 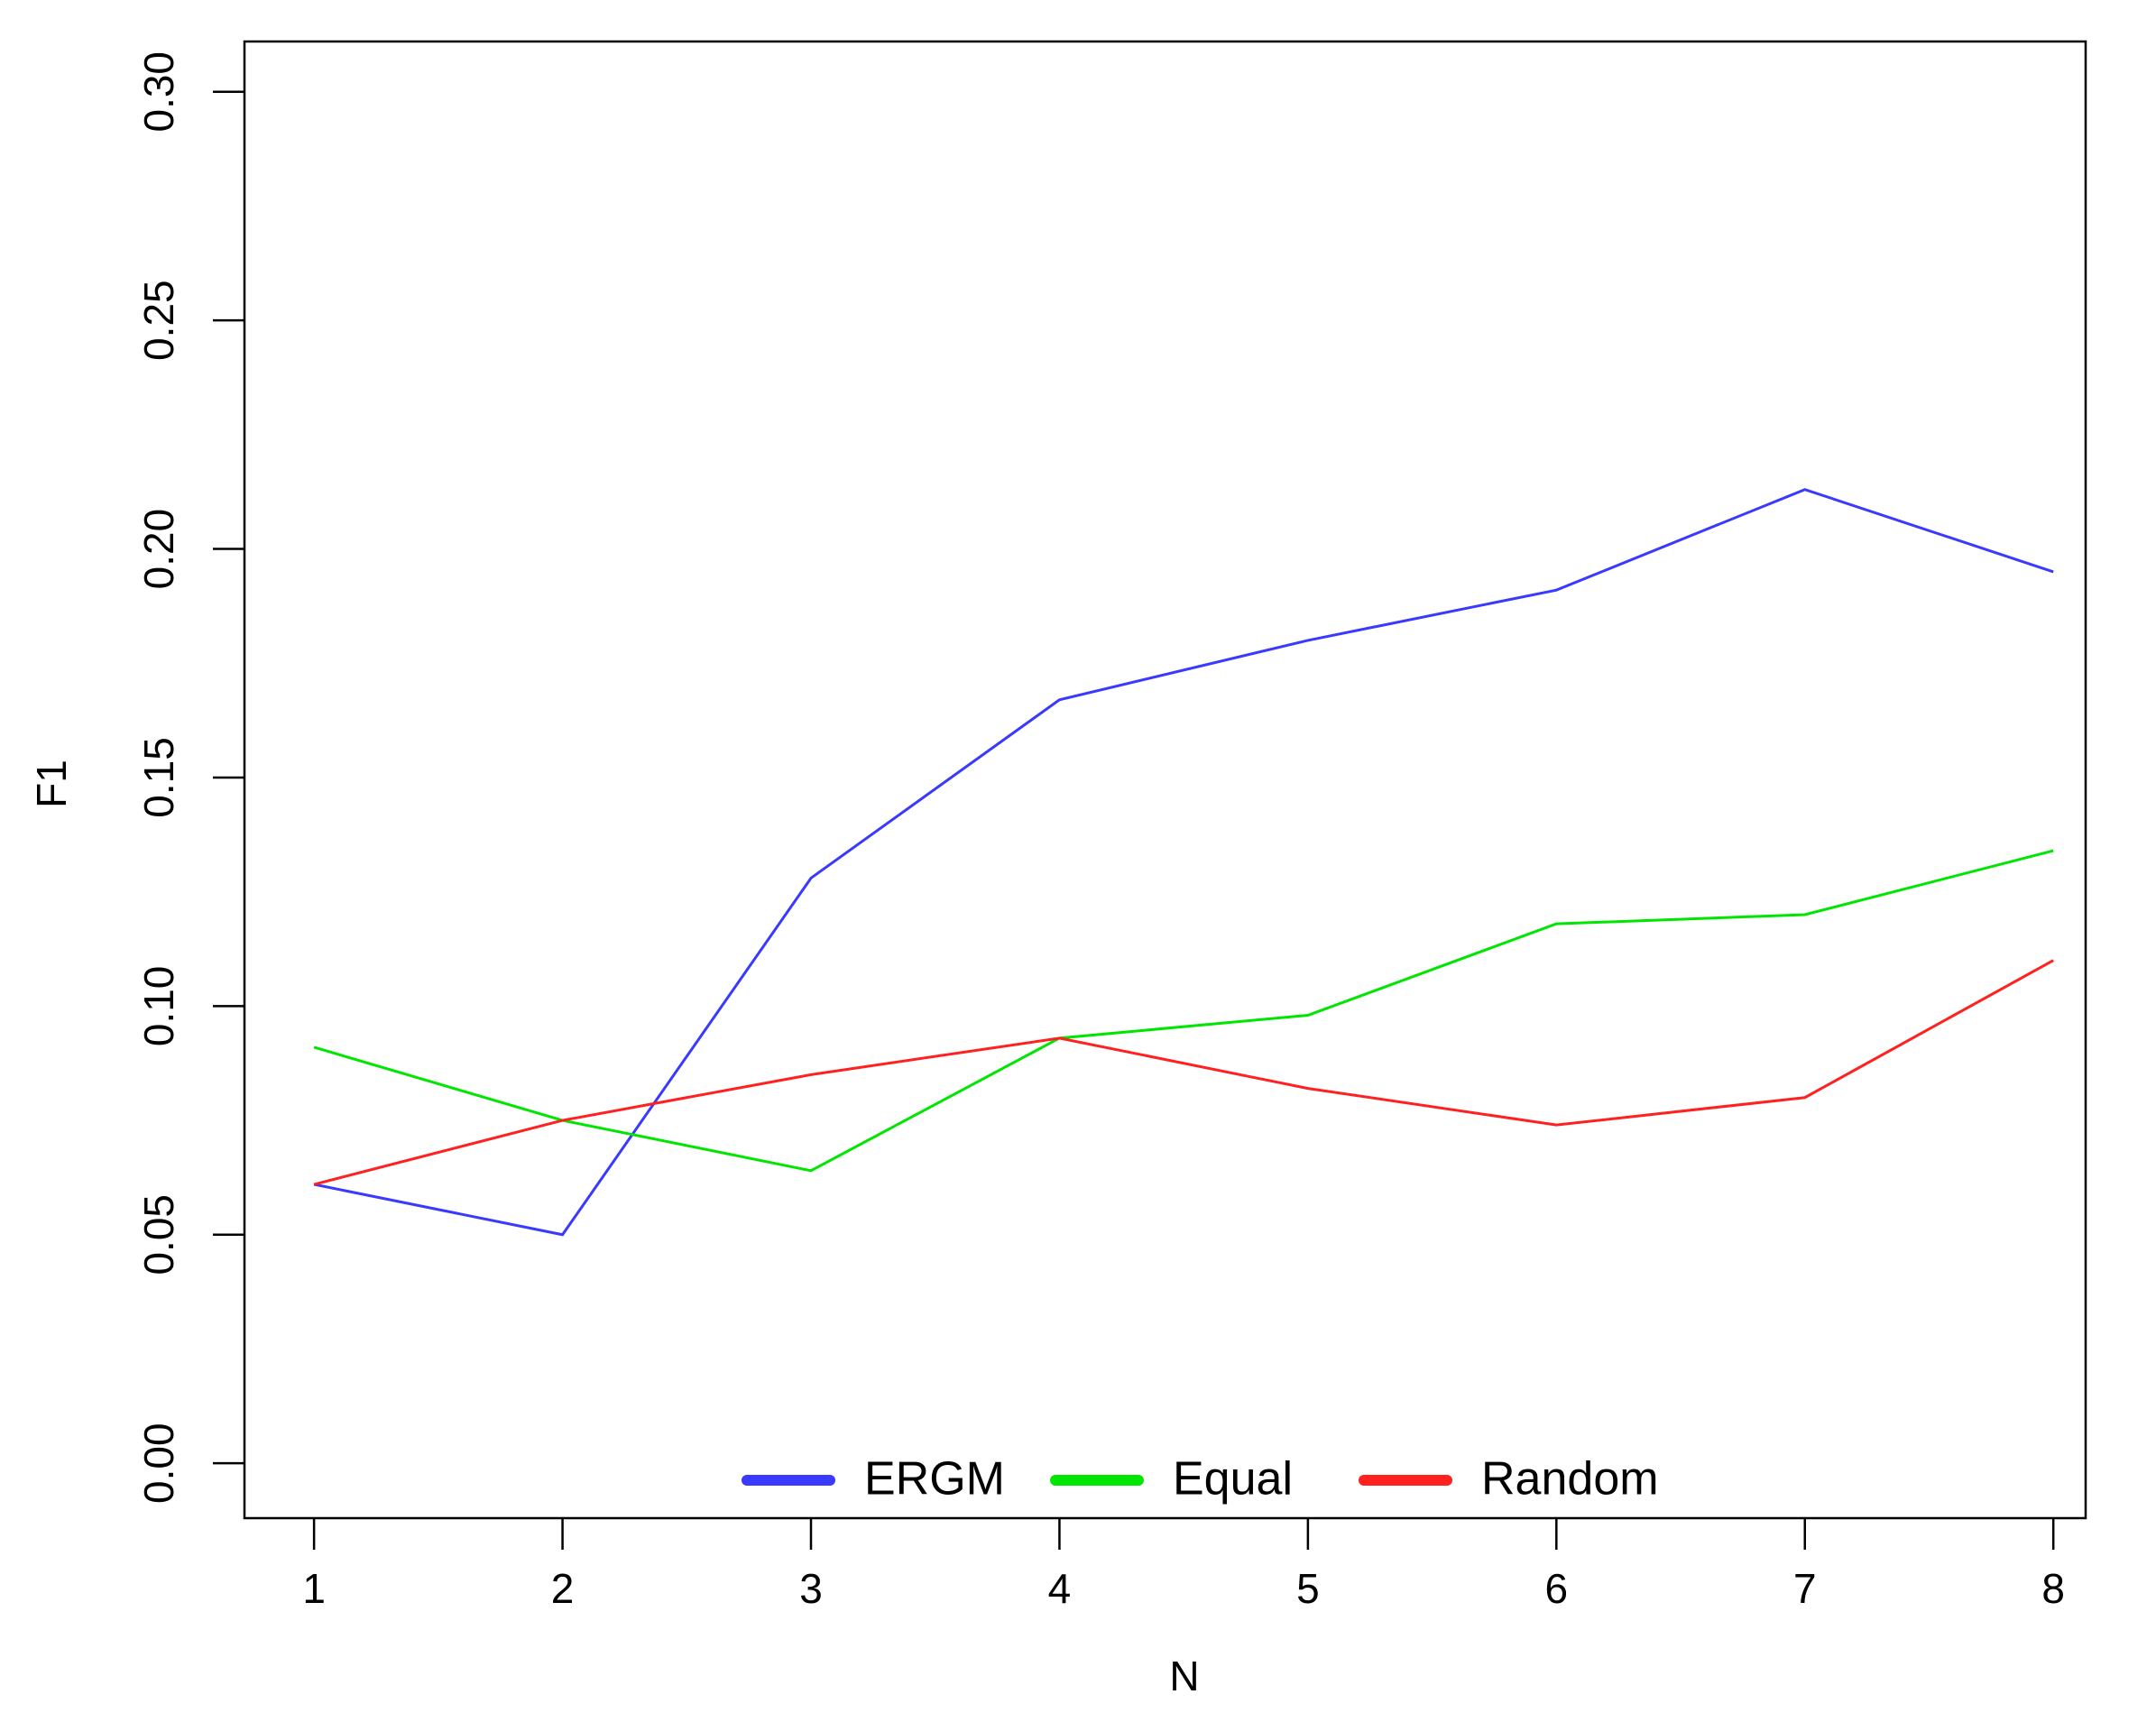 What do you see at coordinates (158, 778) in the screenshot?
I see `y-tick-label: 0.15` at bounding box center [158, 778].